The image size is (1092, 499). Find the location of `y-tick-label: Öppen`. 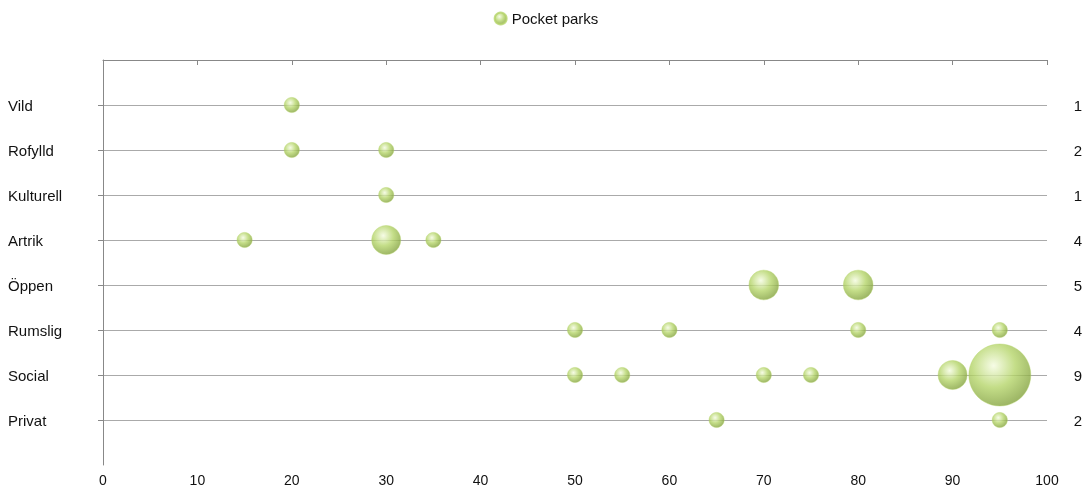

y-tick-label: Öppen is located at coordinates (31, 285).